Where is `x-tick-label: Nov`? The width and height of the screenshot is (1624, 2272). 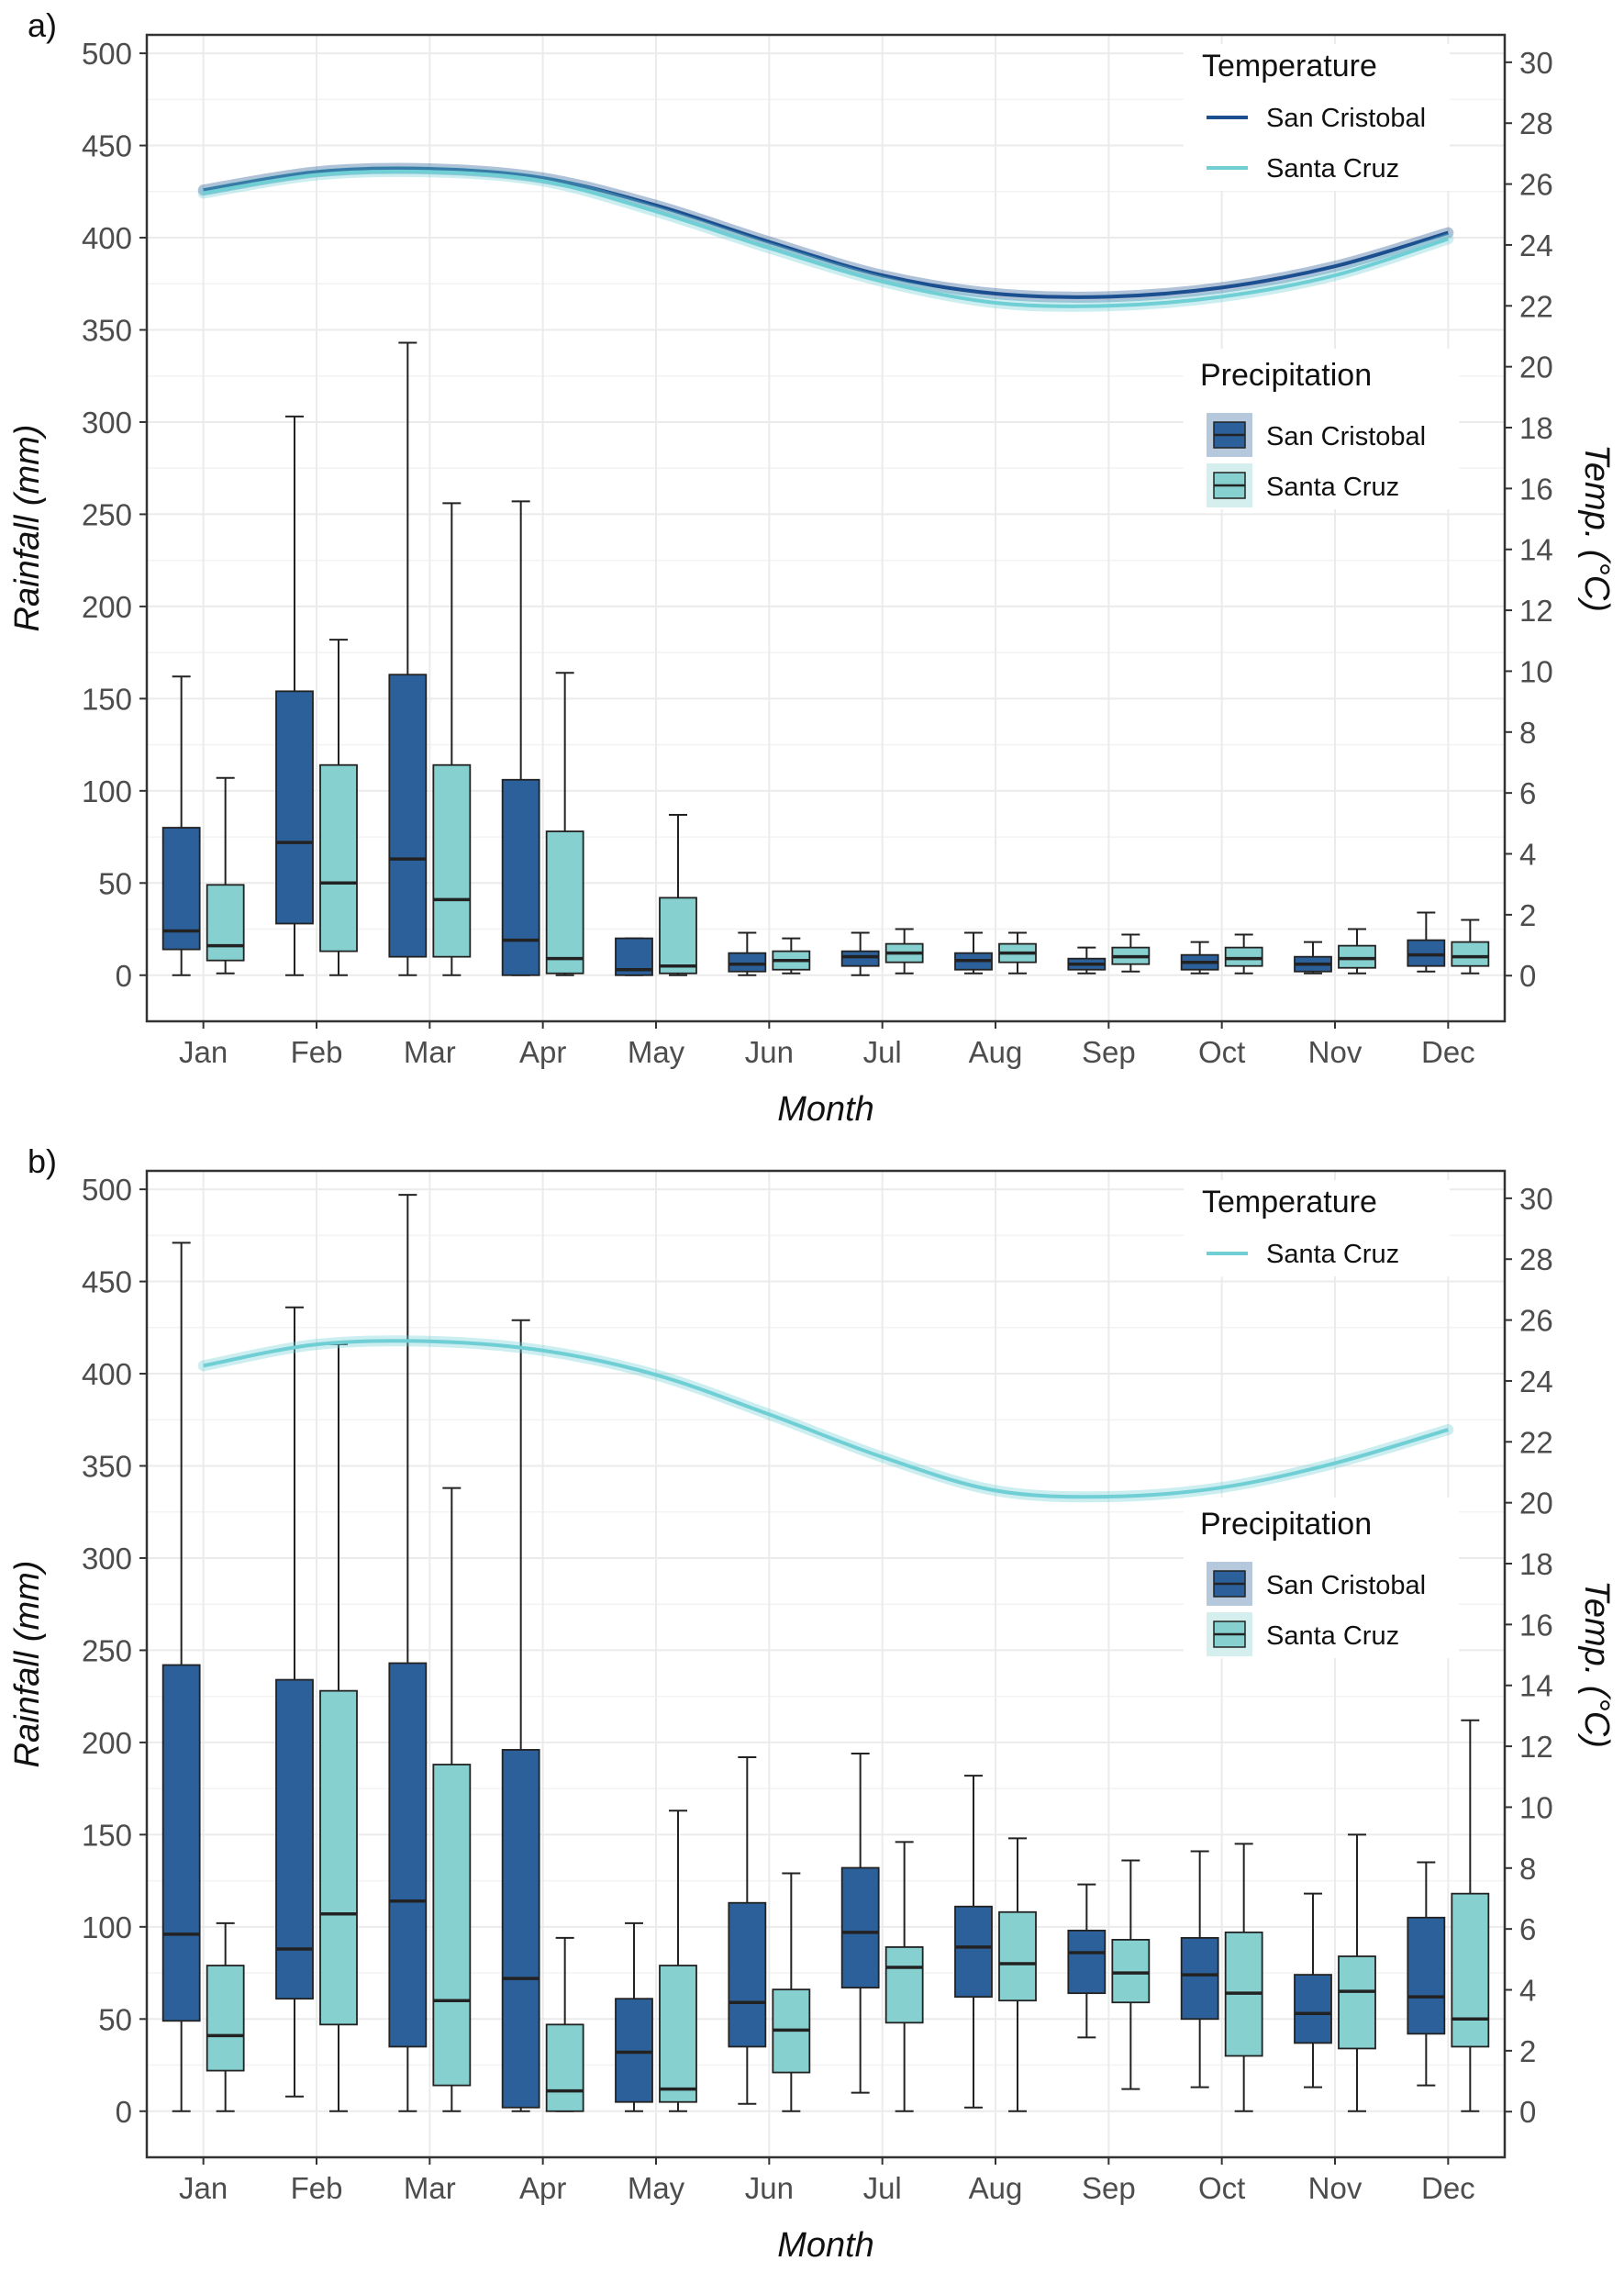
x-tick-label: Nov is located at coordinates (1335, 1052).